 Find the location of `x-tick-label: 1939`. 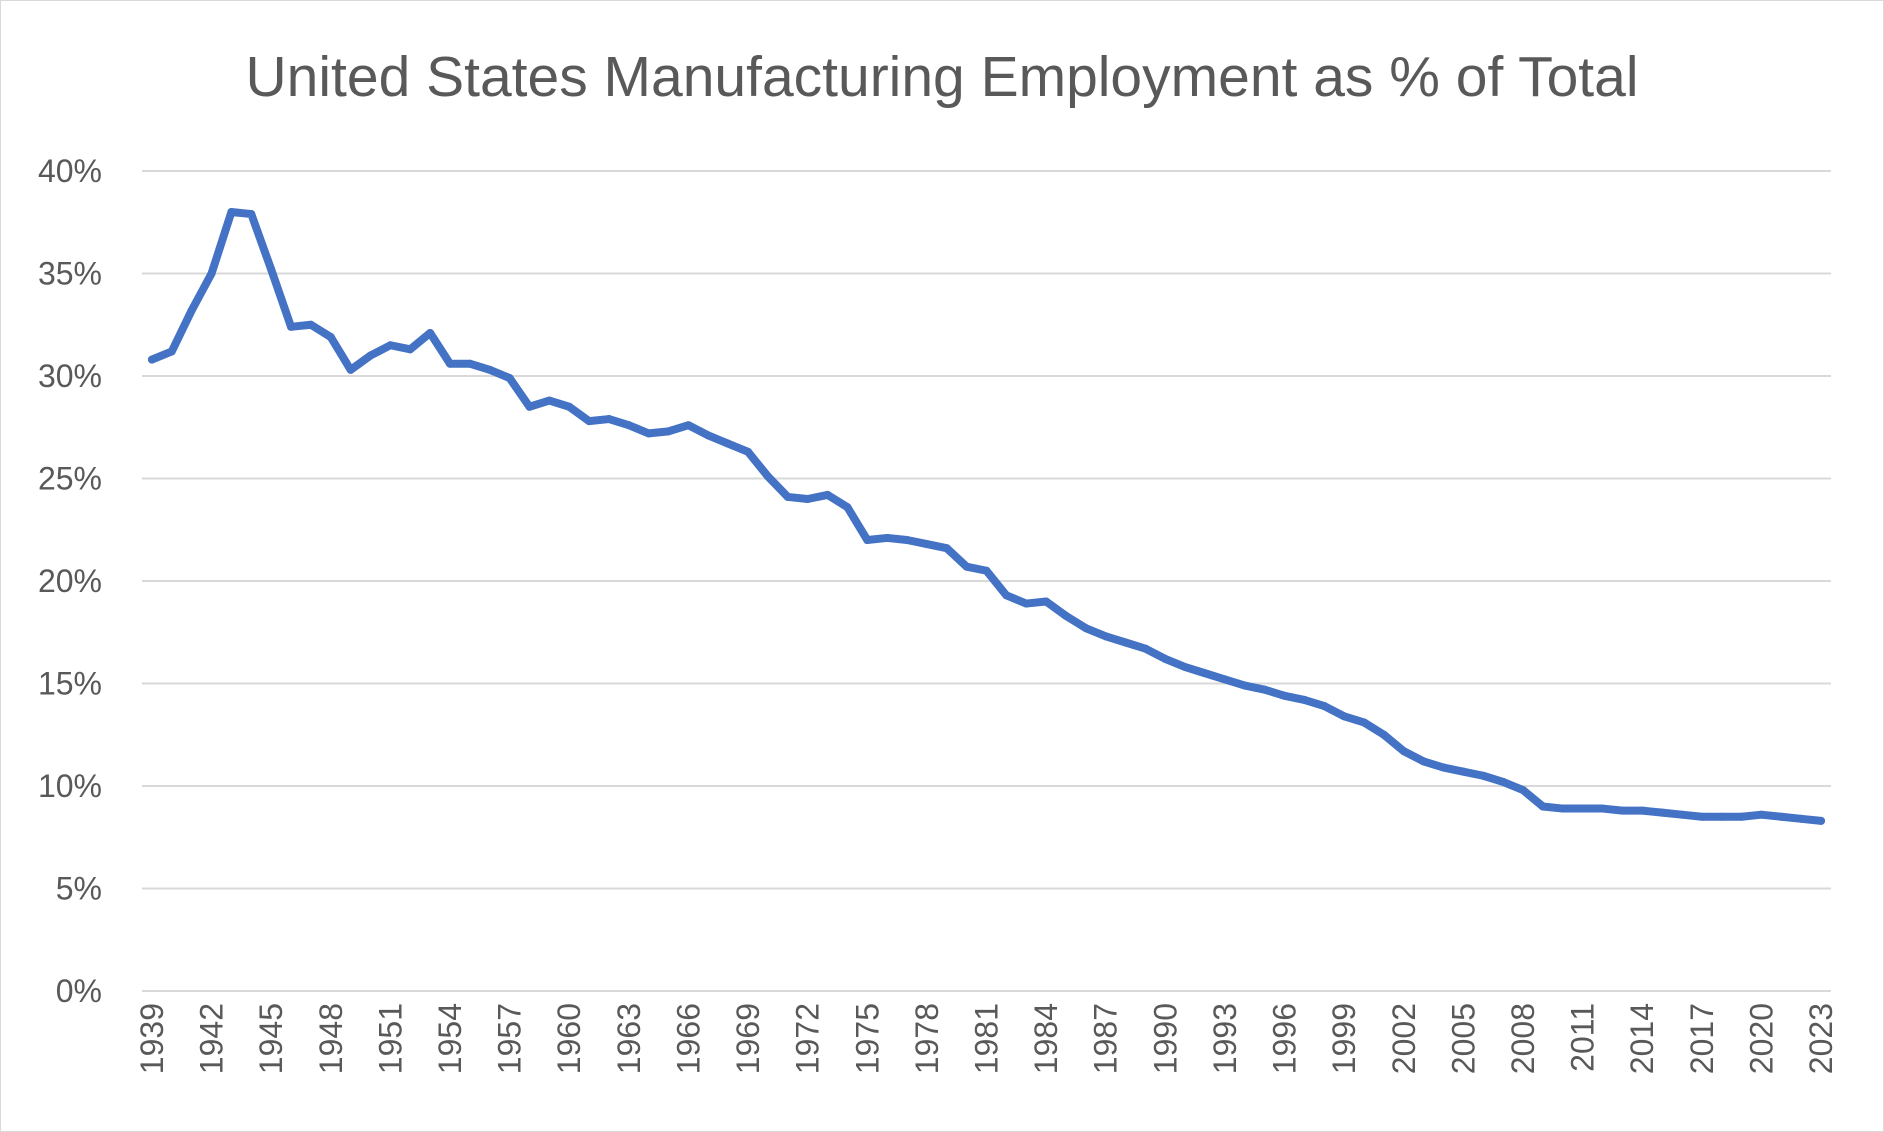

x-tick-label: 1939 is located at coordinates (152, 1038).